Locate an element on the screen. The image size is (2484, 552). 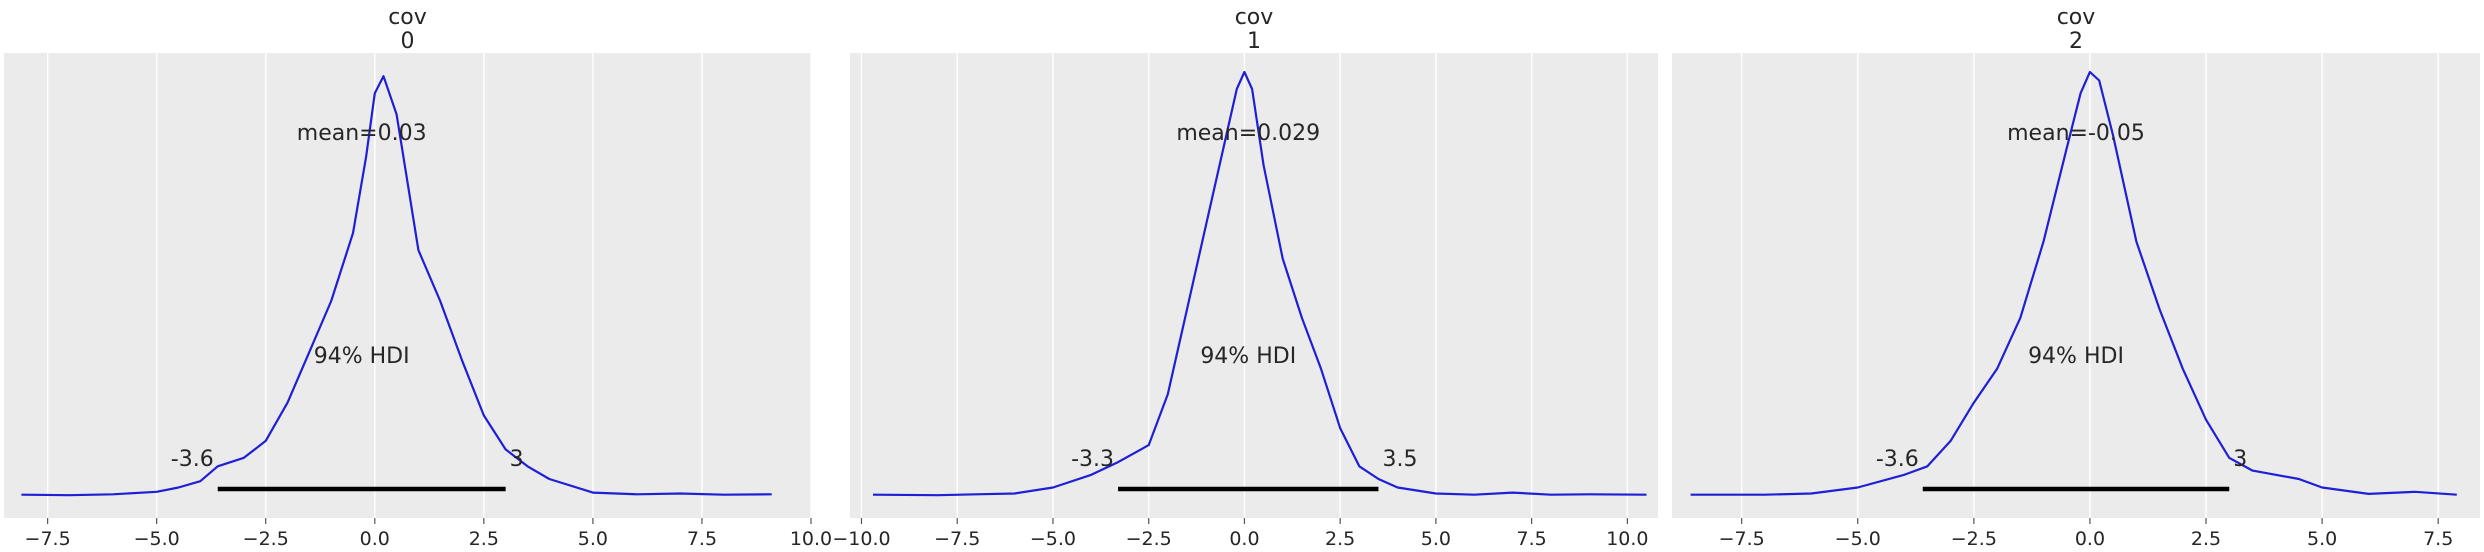
x-tick-label: −10.0 is located at coordinates (861, 539).